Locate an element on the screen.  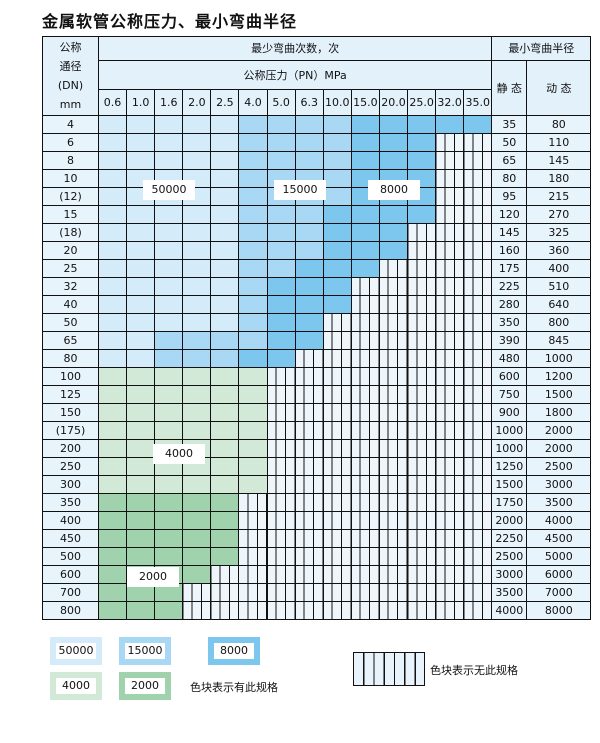
dn-cell: 600 is located at coordinates (70, 574).